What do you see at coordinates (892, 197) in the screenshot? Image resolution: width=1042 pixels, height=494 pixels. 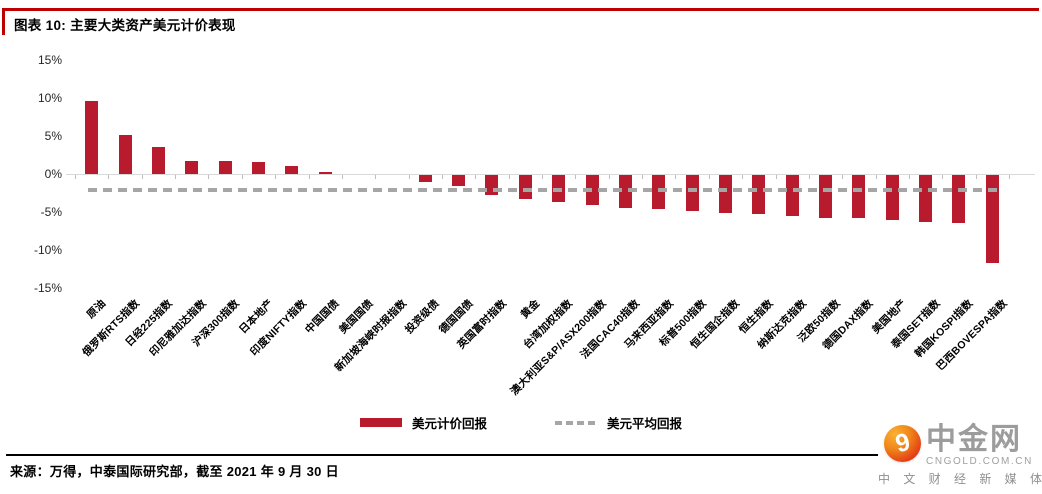 I see `bar-美国地产` at bounding box center [892, 197].